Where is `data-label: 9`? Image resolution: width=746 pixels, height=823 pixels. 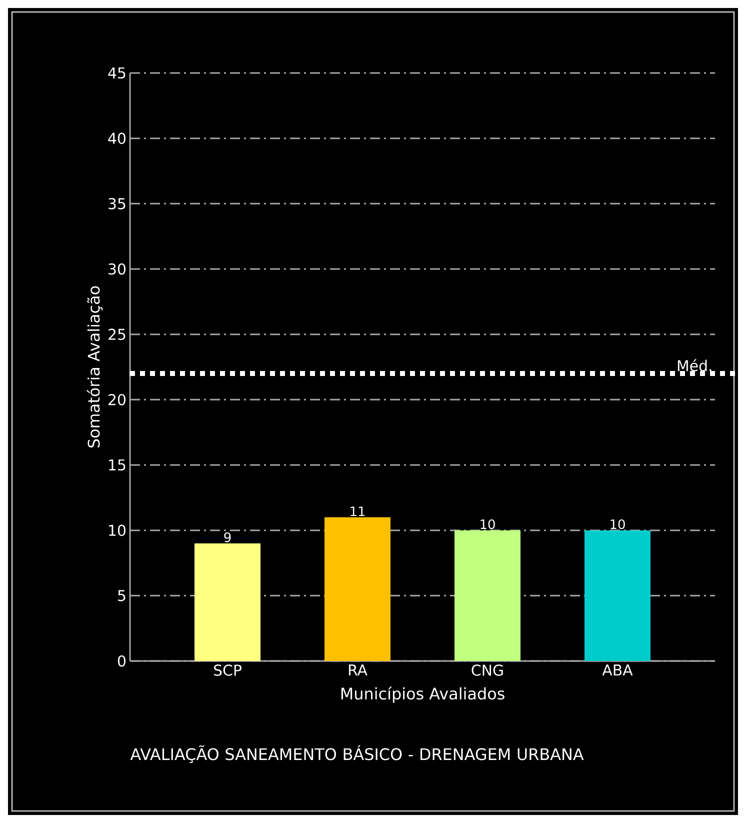
data-label: 9 is located at coordinates (227, 537).